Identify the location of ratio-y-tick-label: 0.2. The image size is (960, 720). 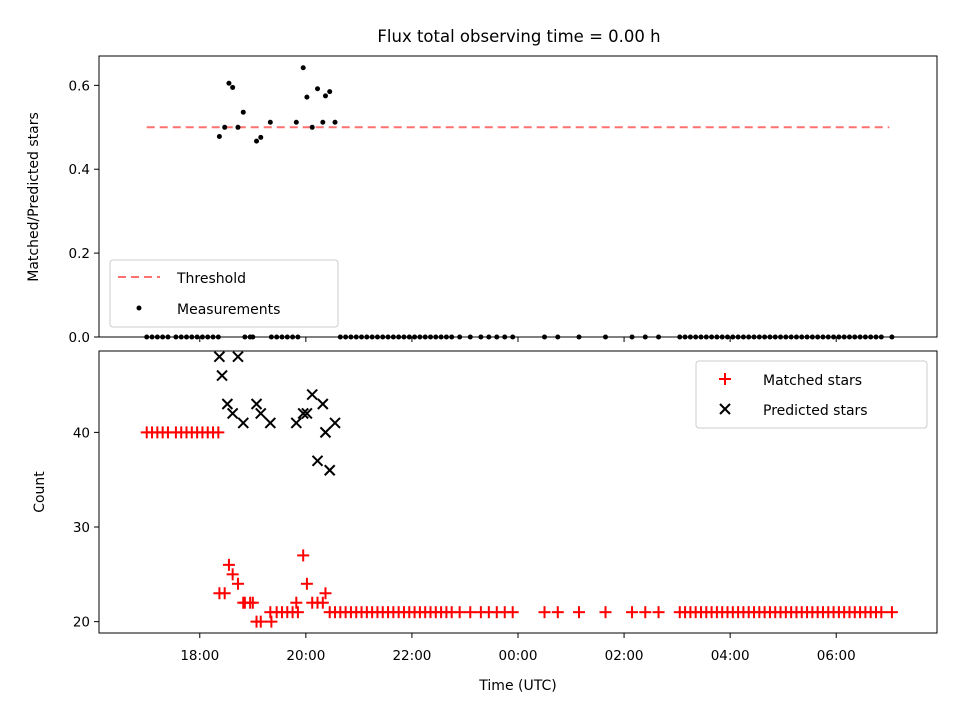
(79, 254).